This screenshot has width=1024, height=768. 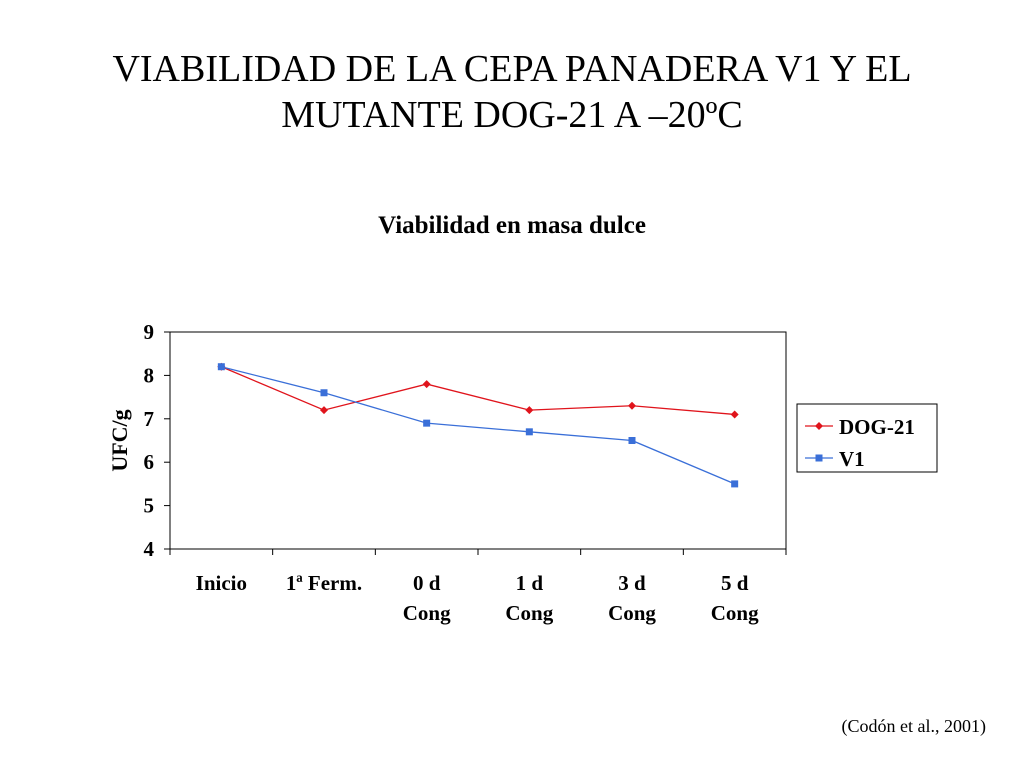 What do you see at coordinates (149, 419) in the screenshot?
I see `y-tick-label: 7` at bounding box center [149, 419].